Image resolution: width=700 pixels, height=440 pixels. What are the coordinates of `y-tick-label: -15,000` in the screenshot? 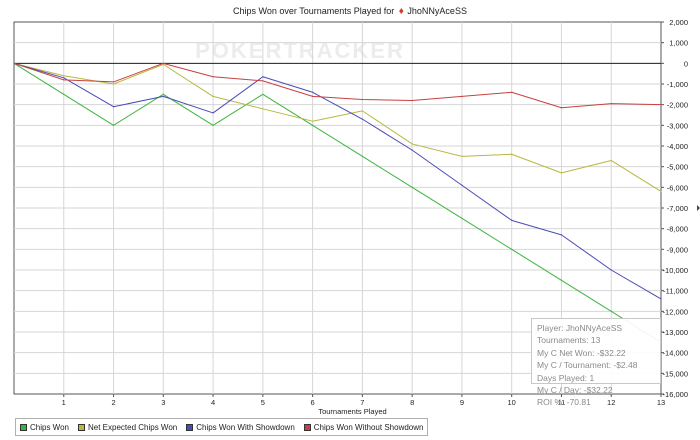 It's located at (675, 373).